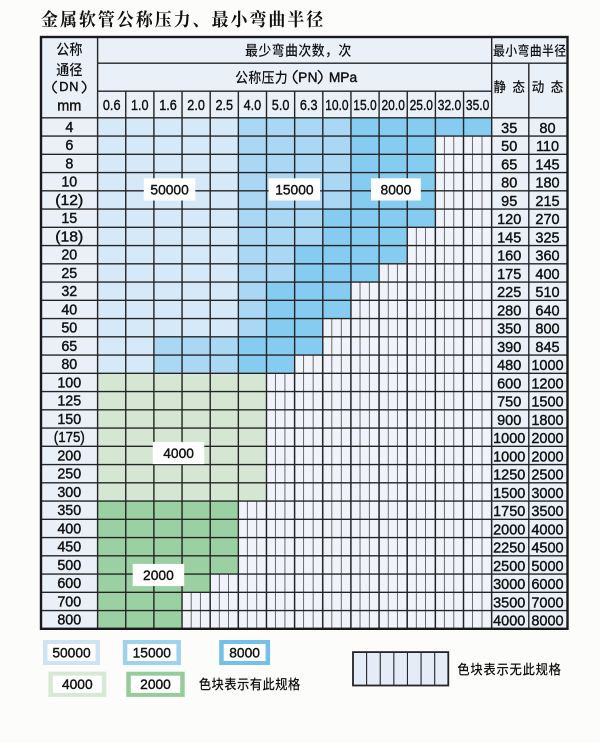  I want to click on svg-text: 270, so click(547, 220).